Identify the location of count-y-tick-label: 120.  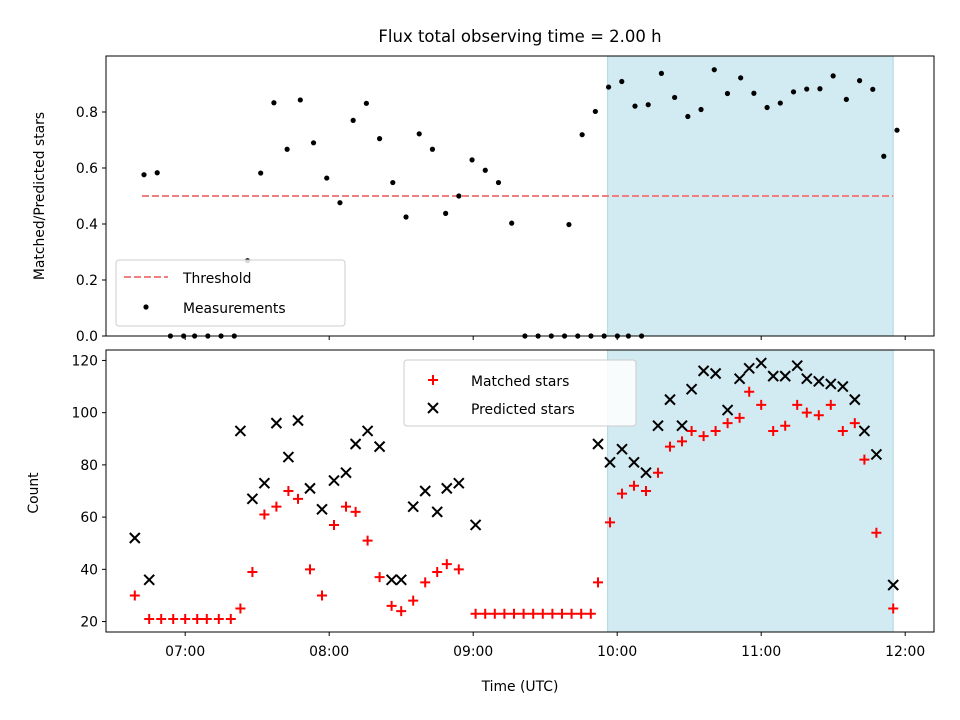
(84, 361).